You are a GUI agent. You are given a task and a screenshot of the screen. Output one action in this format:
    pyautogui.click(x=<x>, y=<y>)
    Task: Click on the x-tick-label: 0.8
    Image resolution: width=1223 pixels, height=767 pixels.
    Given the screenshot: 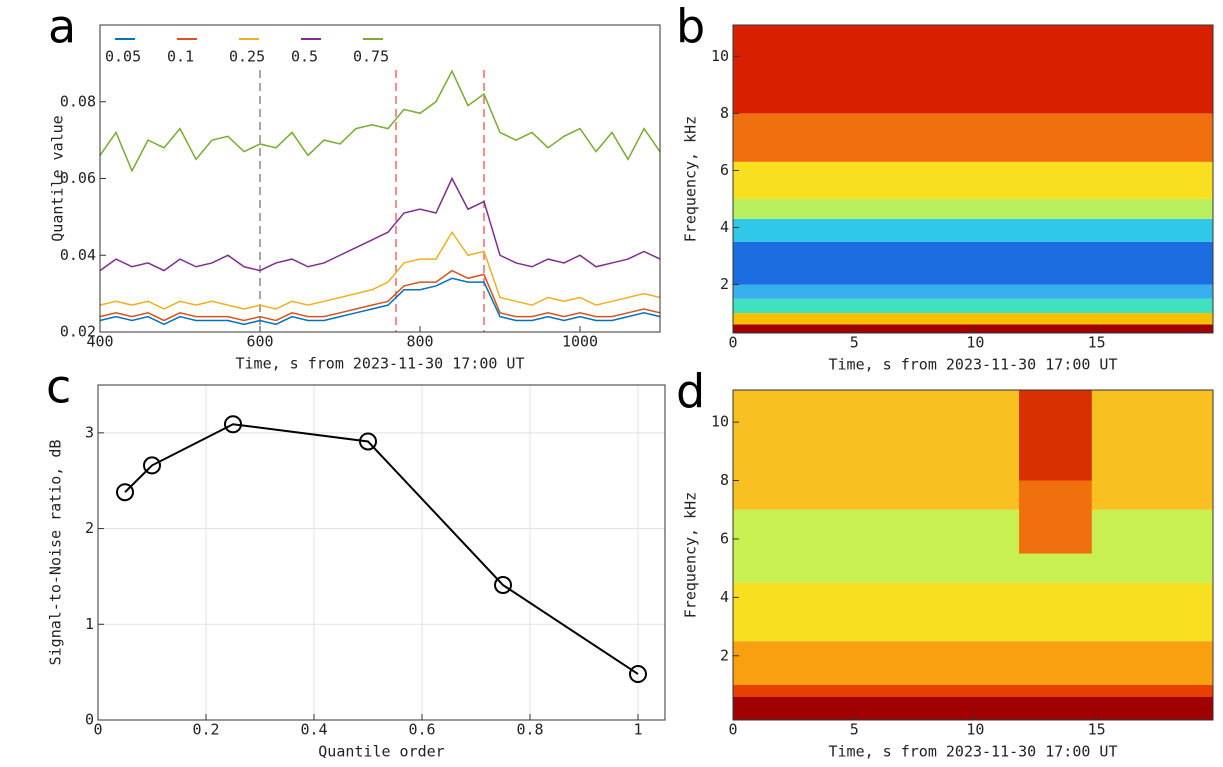 What is the action you would take?
    pyautogui.click(x=529, y=730)
    